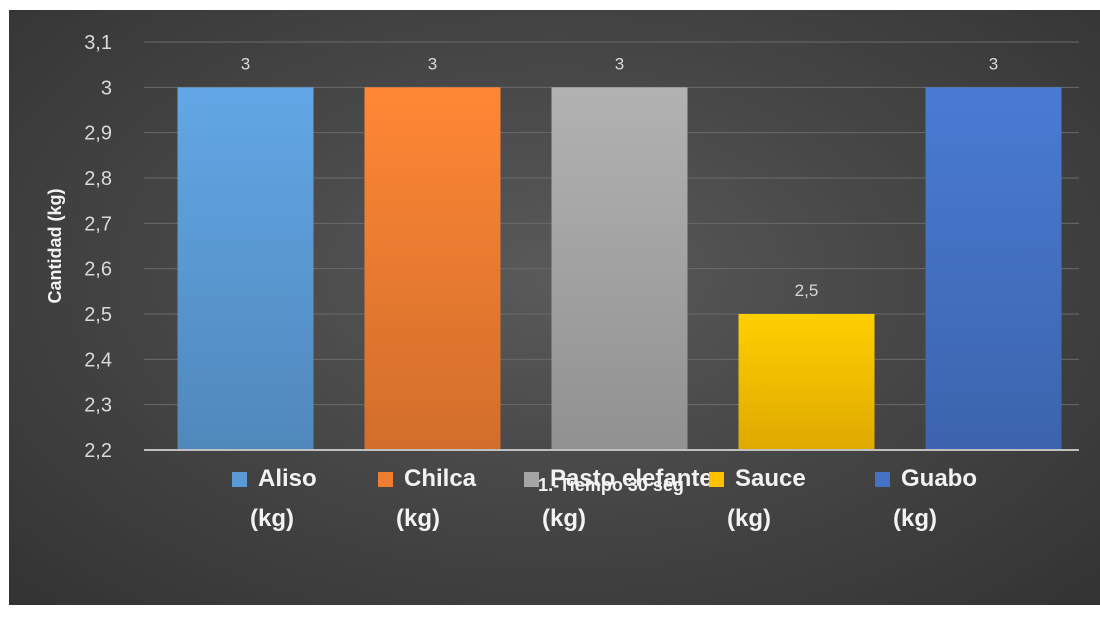  What do you see at coordinates (98, 270) in the screenshot?
I see `y-tick-label: 2,6` at bounding box center [98, 270].